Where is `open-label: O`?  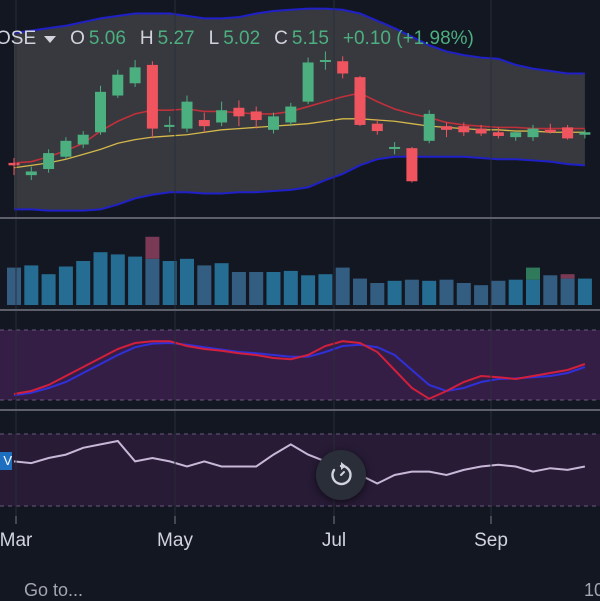
open-label: O is located at coordinates (77, 38).